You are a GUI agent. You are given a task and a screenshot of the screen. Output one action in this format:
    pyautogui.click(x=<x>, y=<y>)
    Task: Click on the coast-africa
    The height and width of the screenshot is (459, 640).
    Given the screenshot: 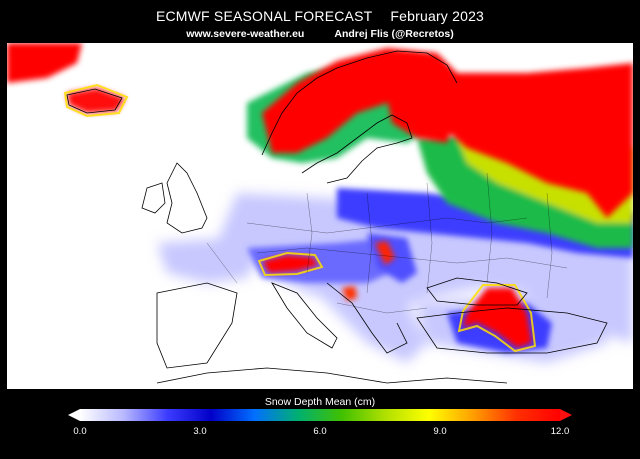 What is the action you would take?
    pyautogui.click(x=332, y=375)
    